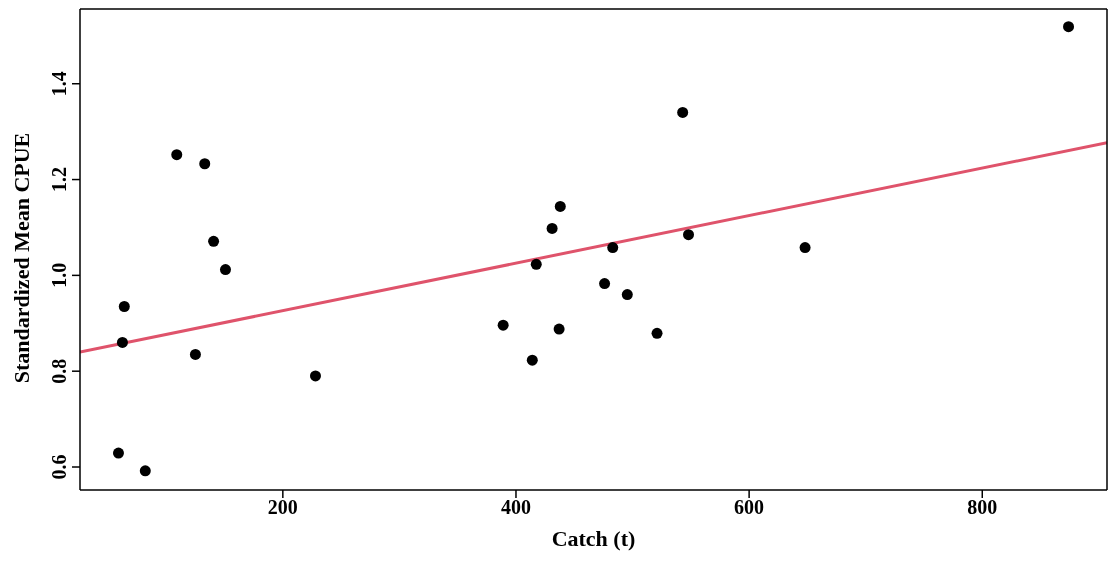  I want to click on y-tick-label: 1.4, so click(59, 84).